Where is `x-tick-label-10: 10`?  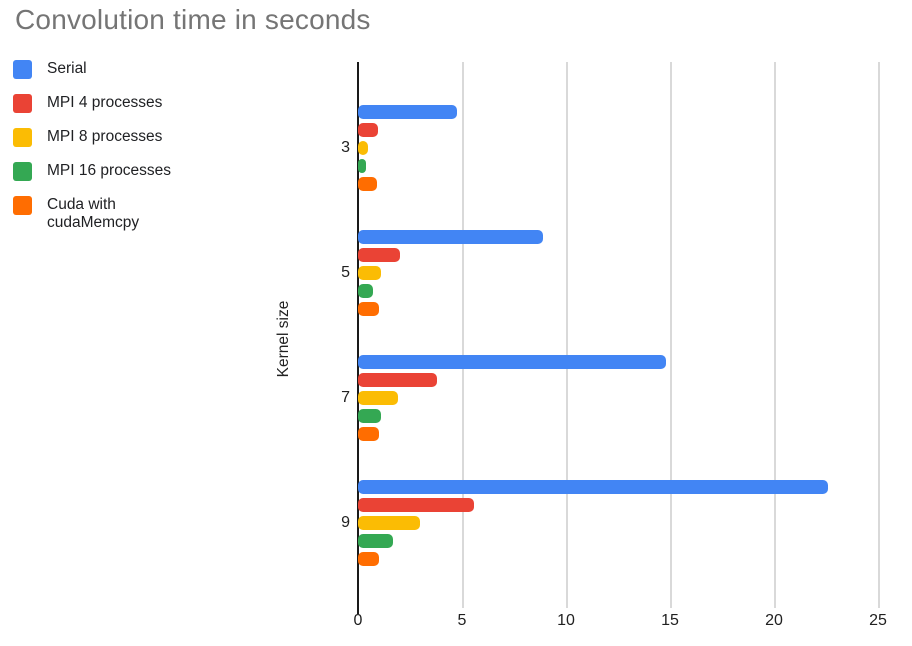 x-tick-label-10: 10 is located at coordinates (566, 620).